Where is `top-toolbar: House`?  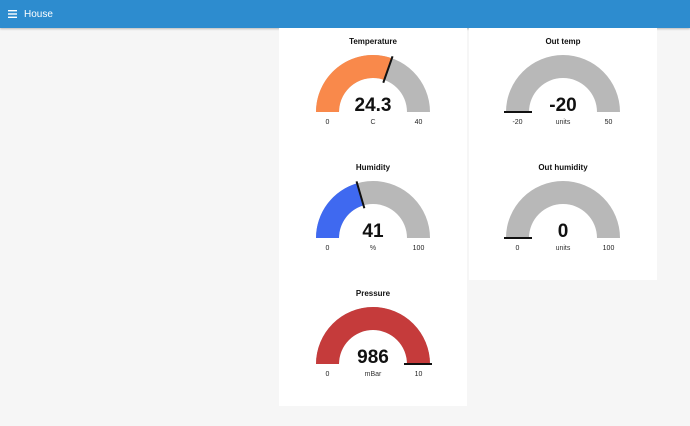
top-toolbar: House is located at coordinates (345, 14).